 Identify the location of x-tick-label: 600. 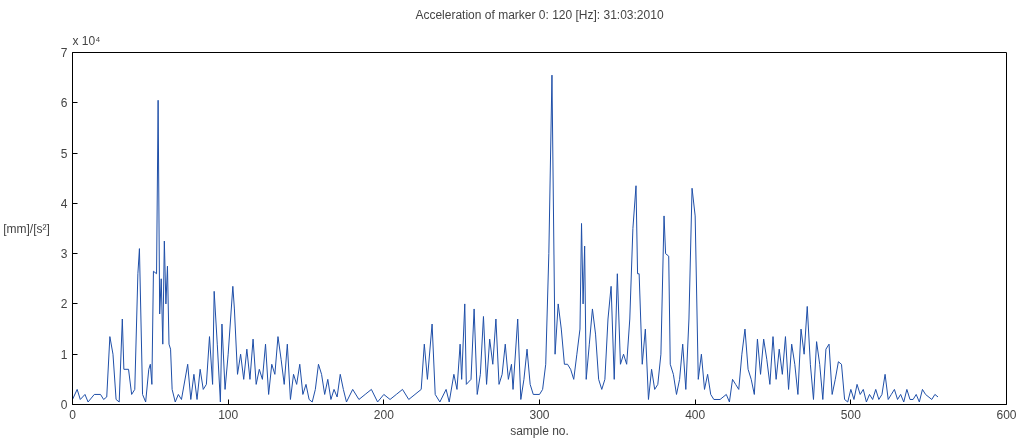
(1006, 414).